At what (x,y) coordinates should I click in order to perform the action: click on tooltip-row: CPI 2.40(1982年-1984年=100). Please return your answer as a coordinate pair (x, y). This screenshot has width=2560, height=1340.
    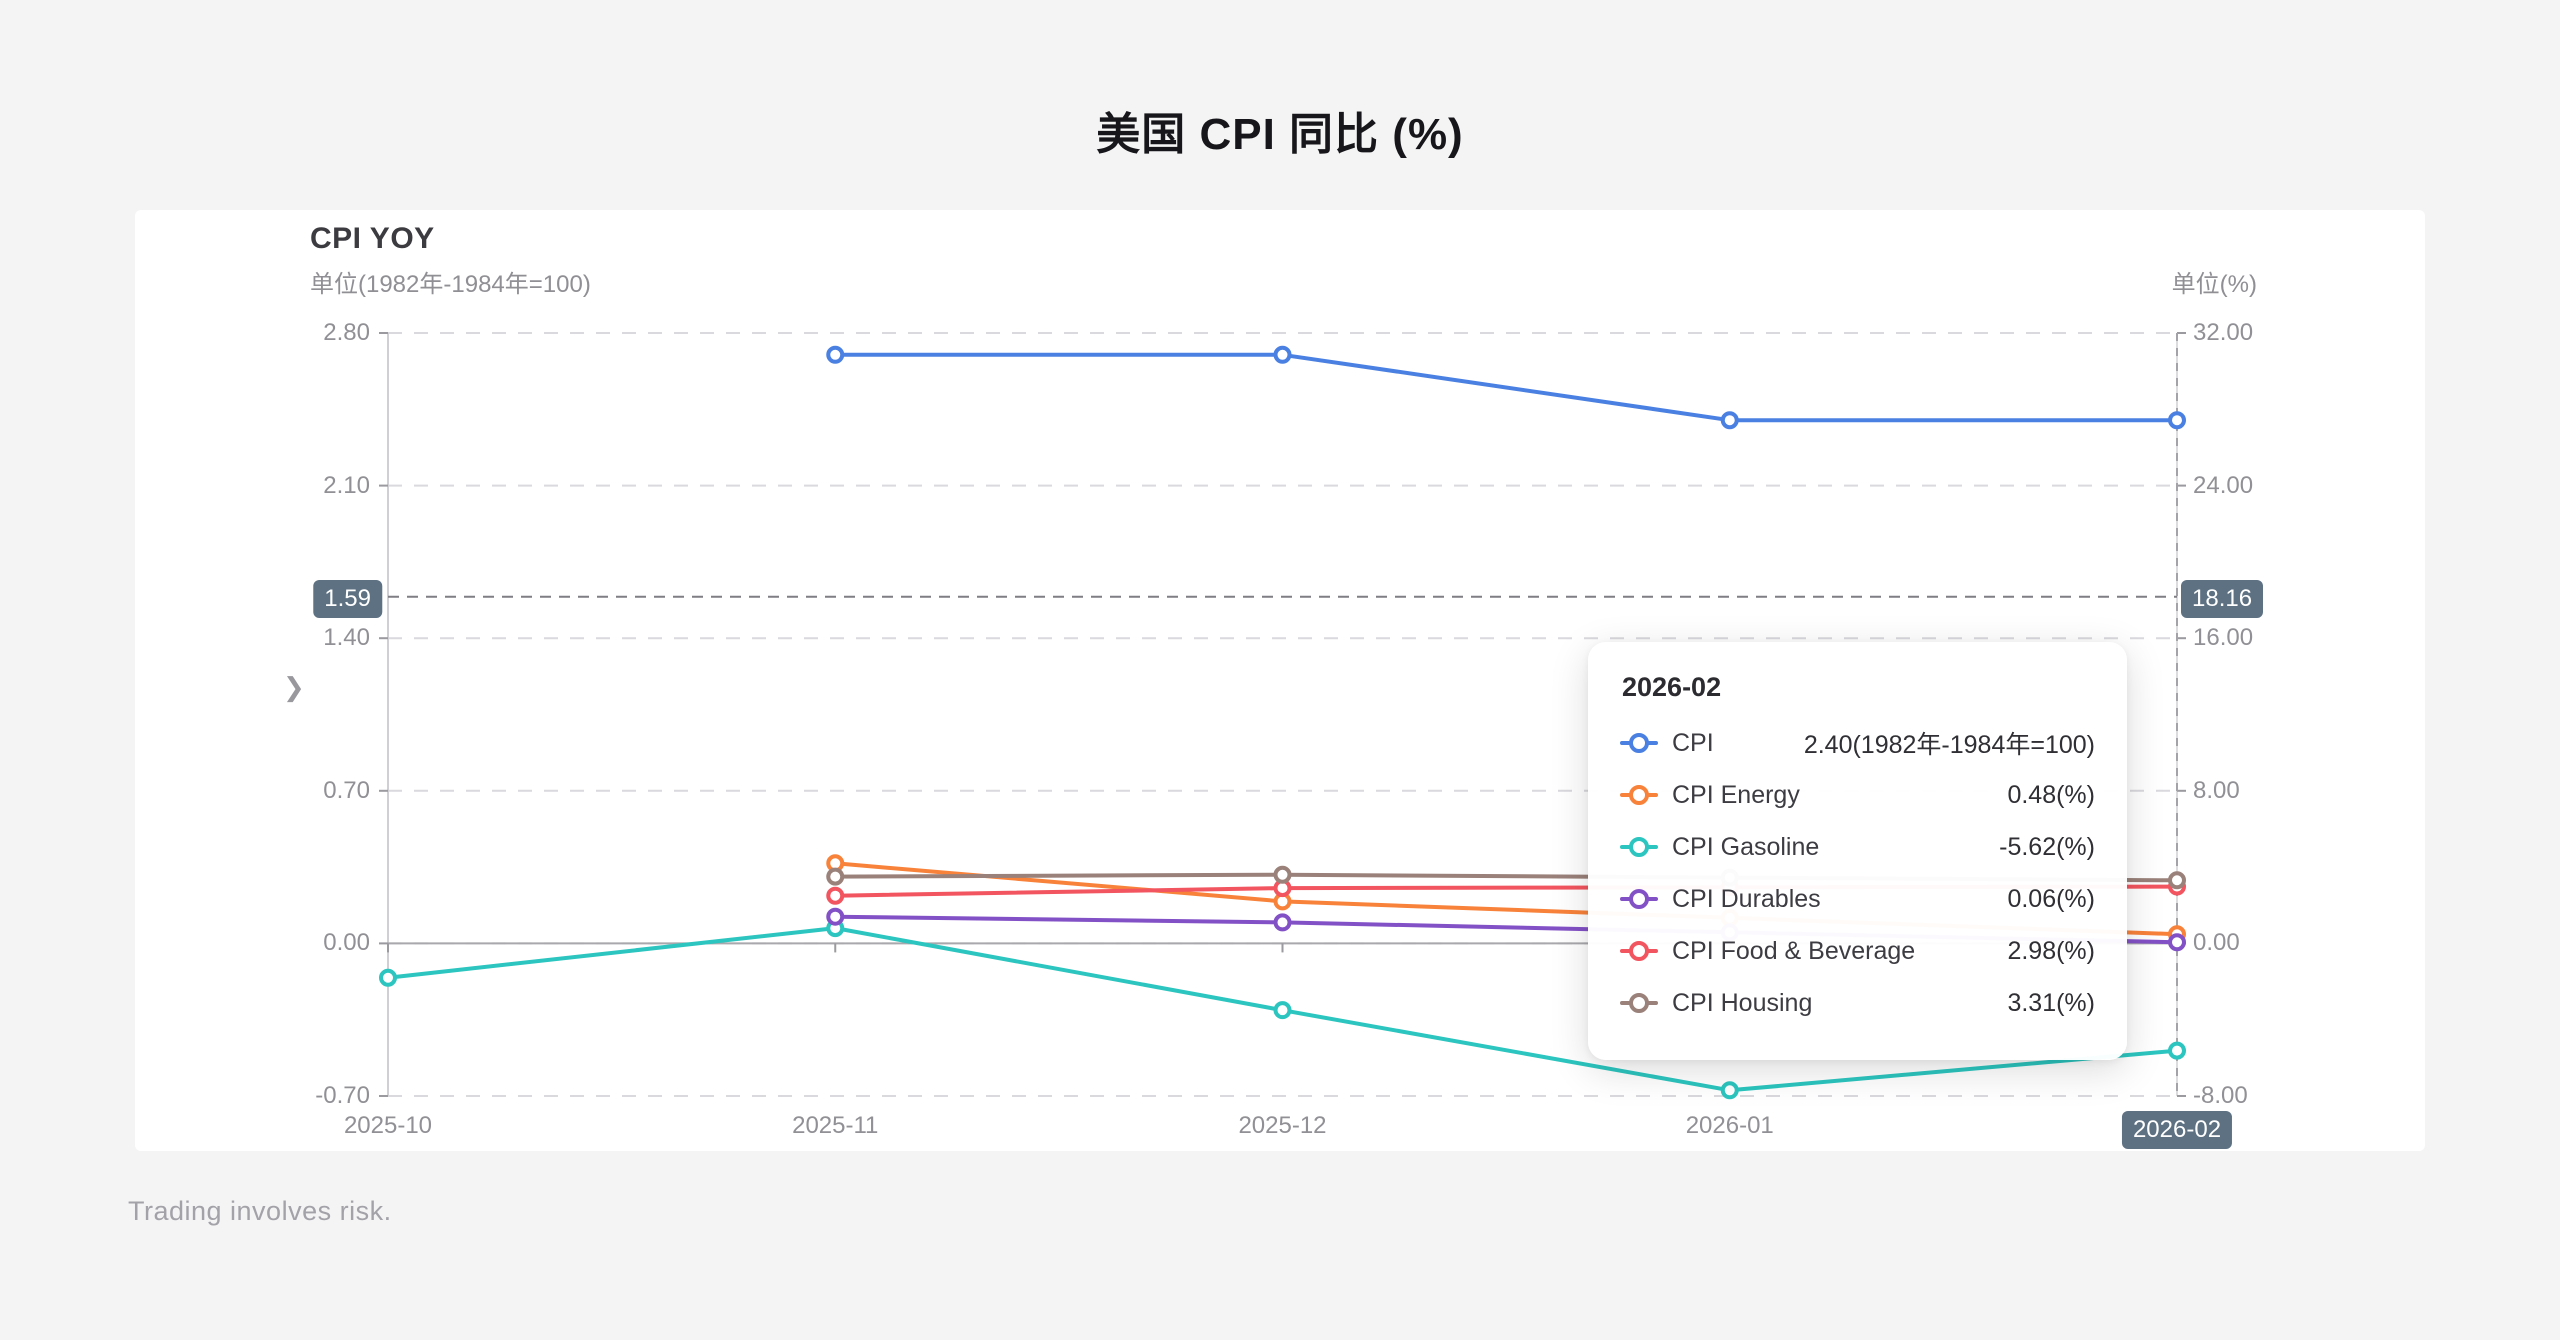
    Looking at the image, I should click on (1857, 743).